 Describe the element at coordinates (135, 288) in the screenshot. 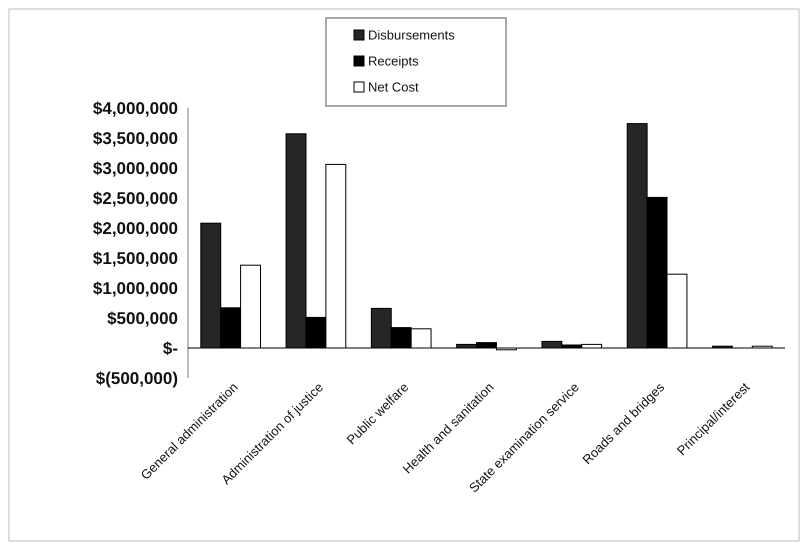

I see `y-tick-label: $1,000,000` at that location.